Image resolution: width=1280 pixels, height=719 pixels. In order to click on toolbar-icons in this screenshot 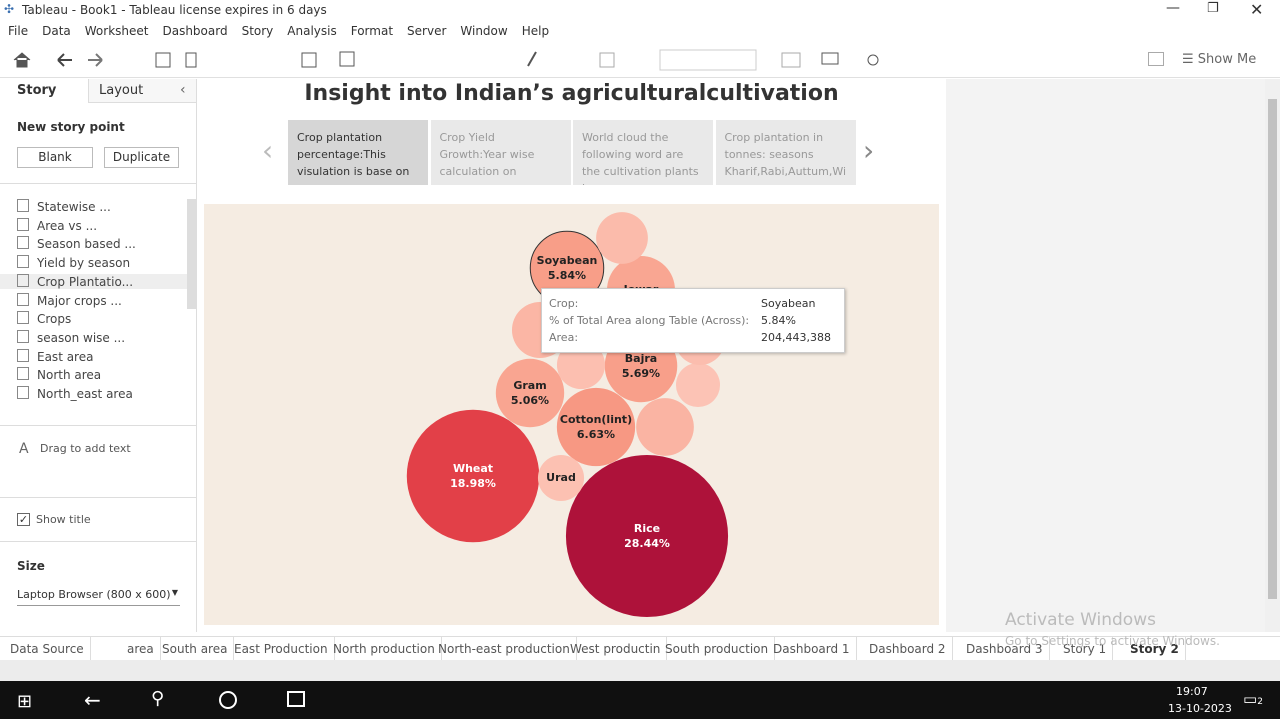, I will do `click(446, 60)`.